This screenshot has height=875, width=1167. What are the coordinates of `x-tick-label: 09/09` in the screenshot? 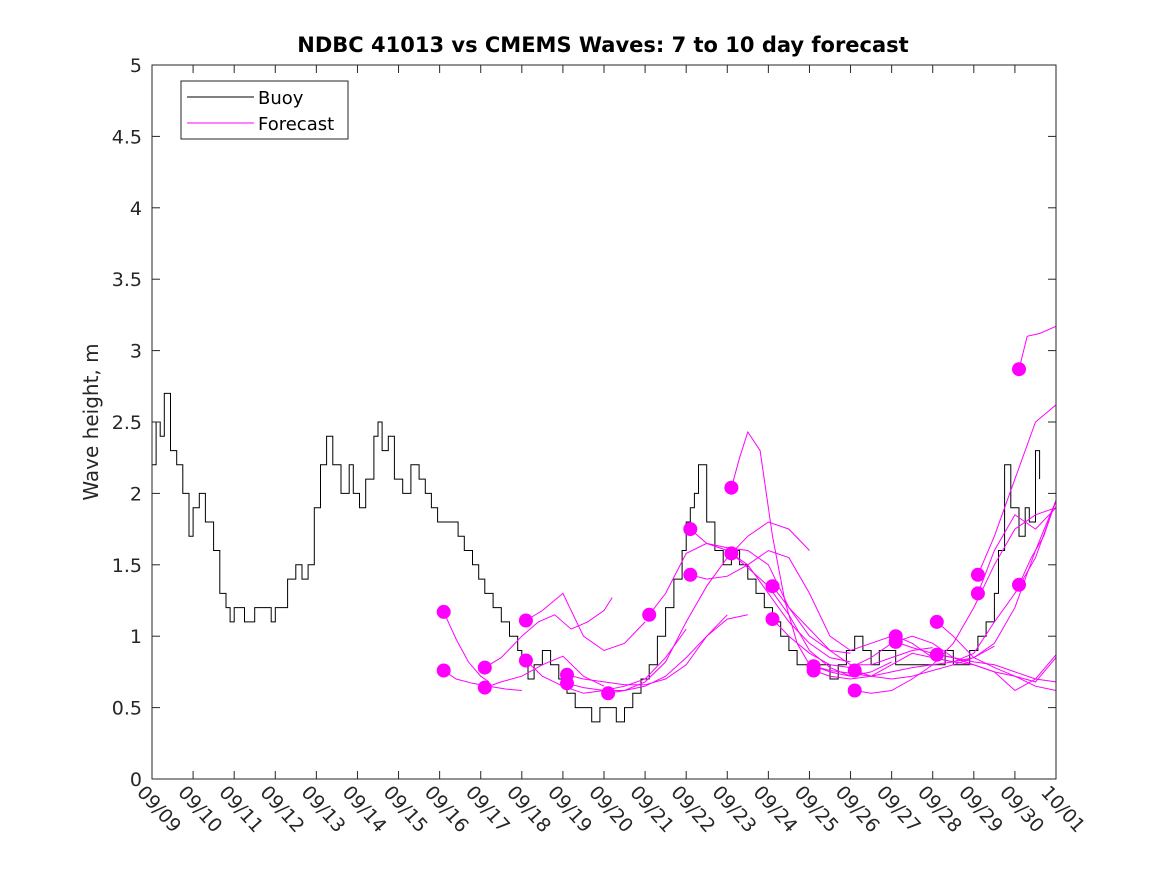 It's located at (158, 809).